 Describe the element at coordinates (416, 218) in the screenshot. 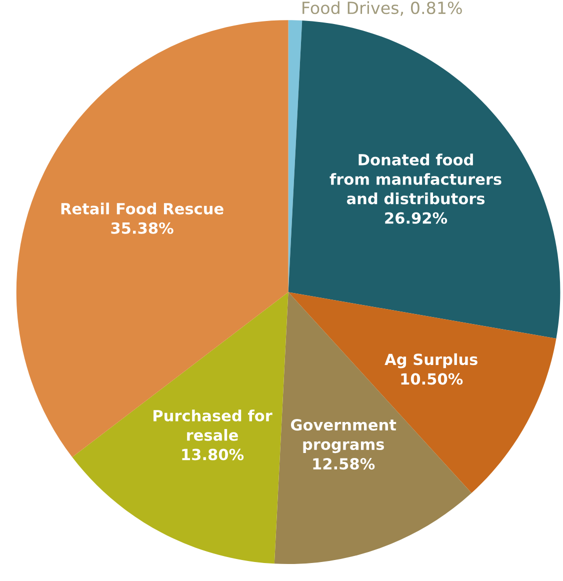

I see `data-label: 26.92%` at that location.